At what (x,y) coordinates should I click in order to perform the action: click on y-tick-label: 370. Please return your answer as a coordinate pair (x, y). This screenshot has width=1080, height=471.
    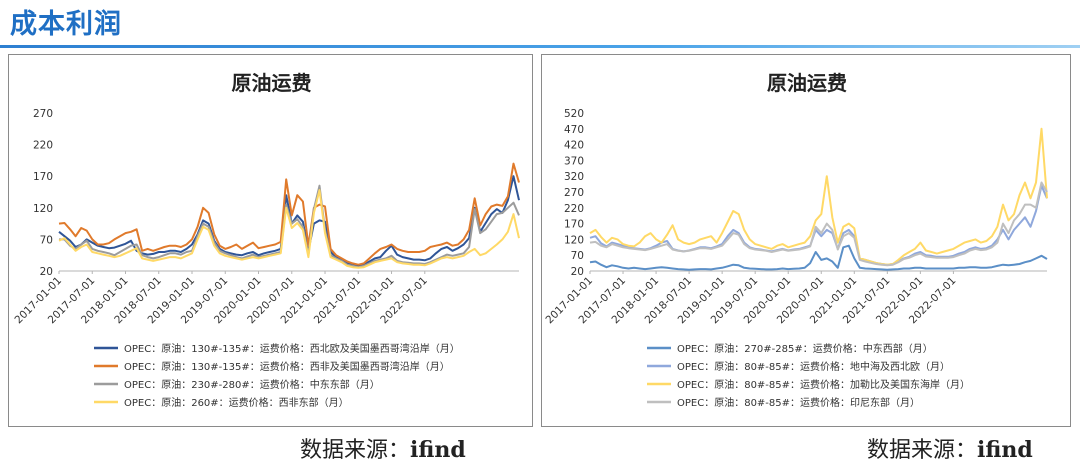
    Looking at the image, I should click on (574, 161).